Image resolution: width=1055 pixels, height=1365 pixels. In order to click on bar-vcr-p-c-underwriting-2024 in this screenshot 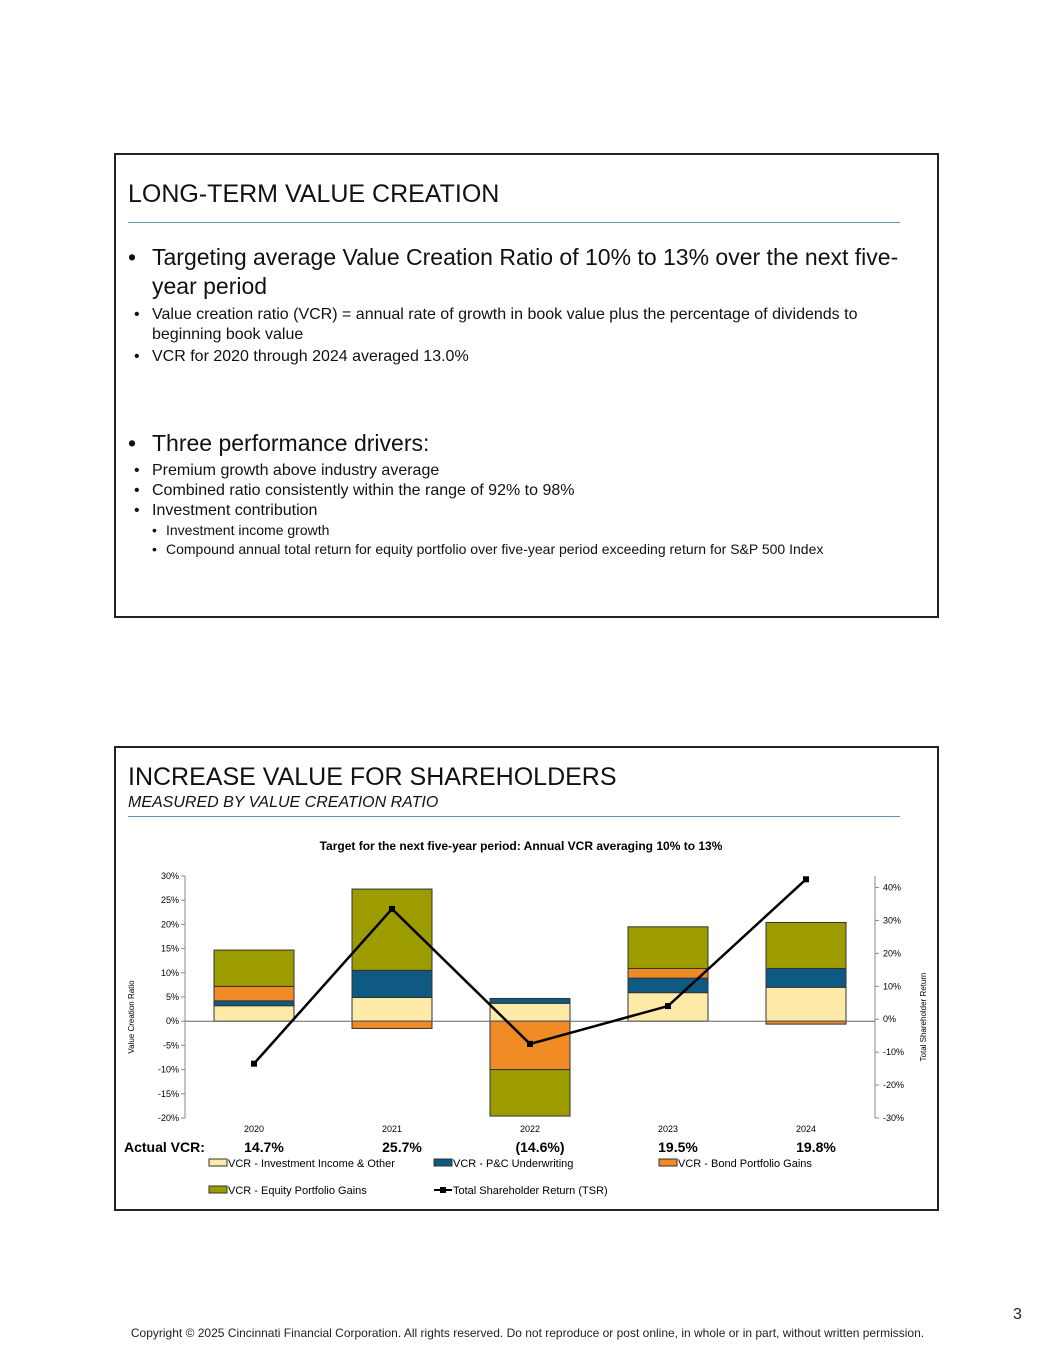, I will do `click(806, 977)`.